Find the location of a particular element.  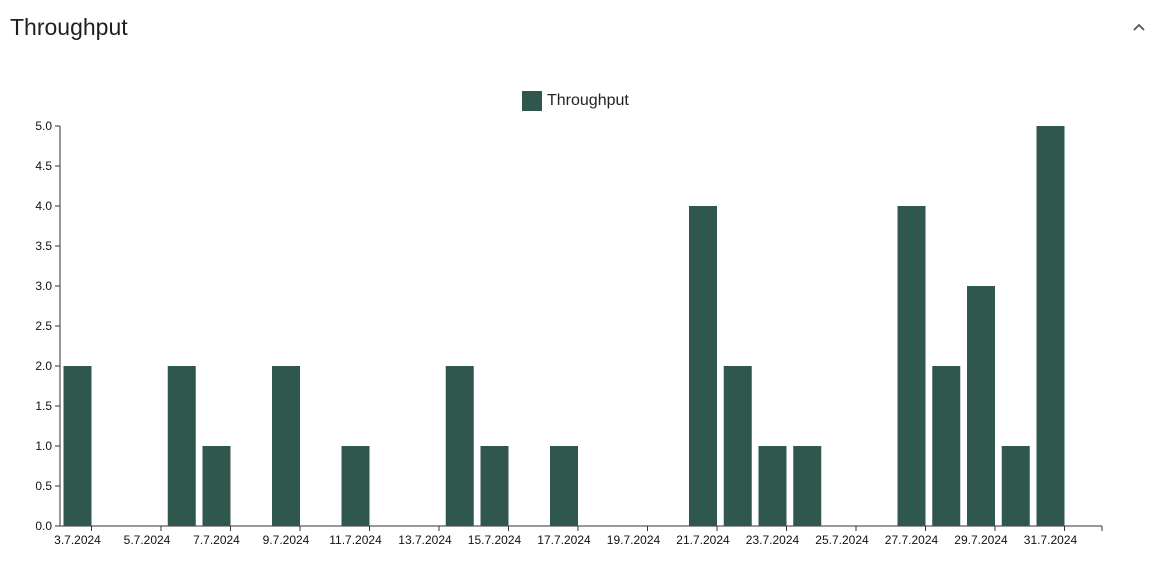

y-tick-label: 1.5 is located at coordinates (43, 406).